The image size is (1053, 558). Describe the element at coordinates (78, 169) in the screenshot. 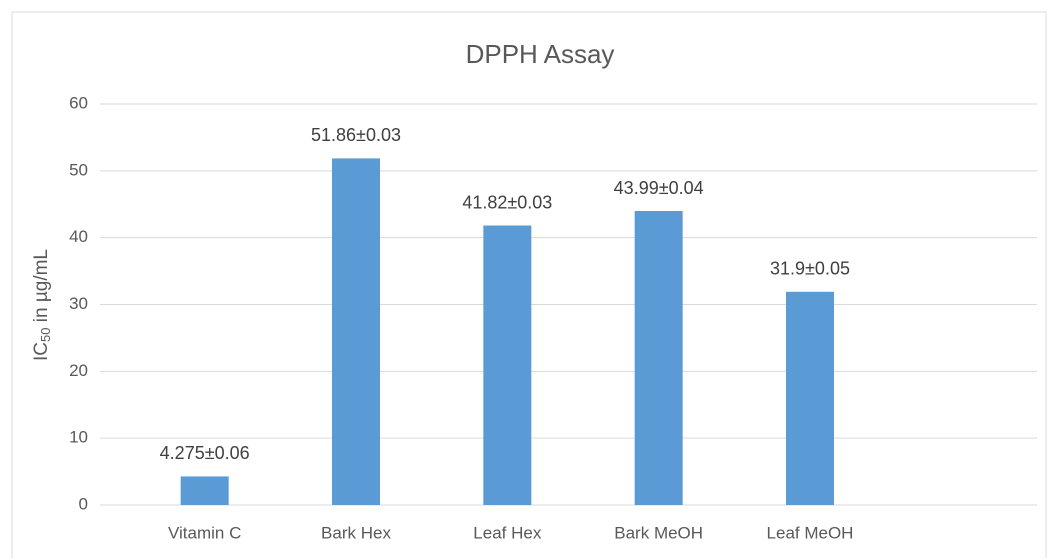

I see `y-tick-label: 50` at that location.